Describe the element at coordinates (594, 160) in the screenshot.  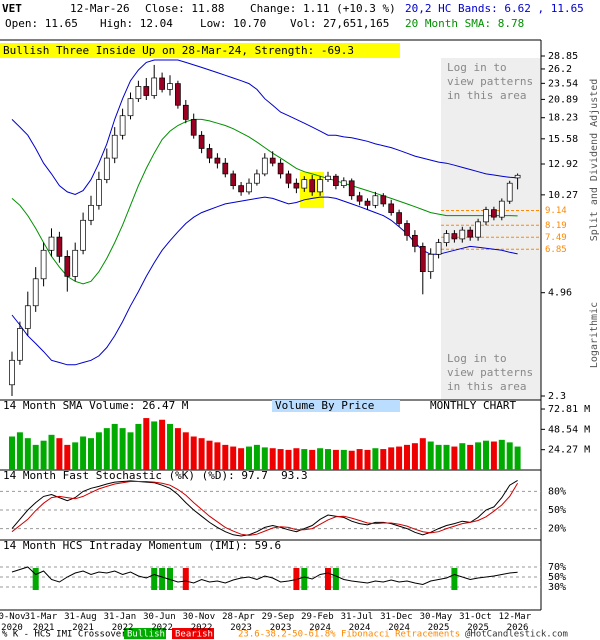
I see `side-label: Split and Dividend Adjusted` at that location.